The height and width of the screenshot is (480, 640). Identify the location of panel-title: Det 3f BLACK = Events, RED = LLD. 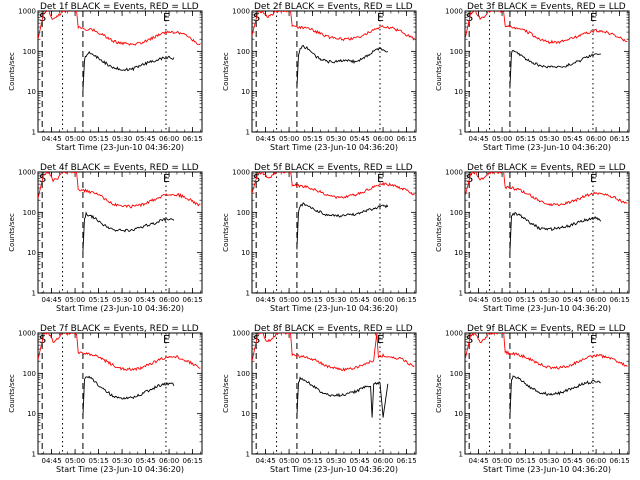
(546, 7).